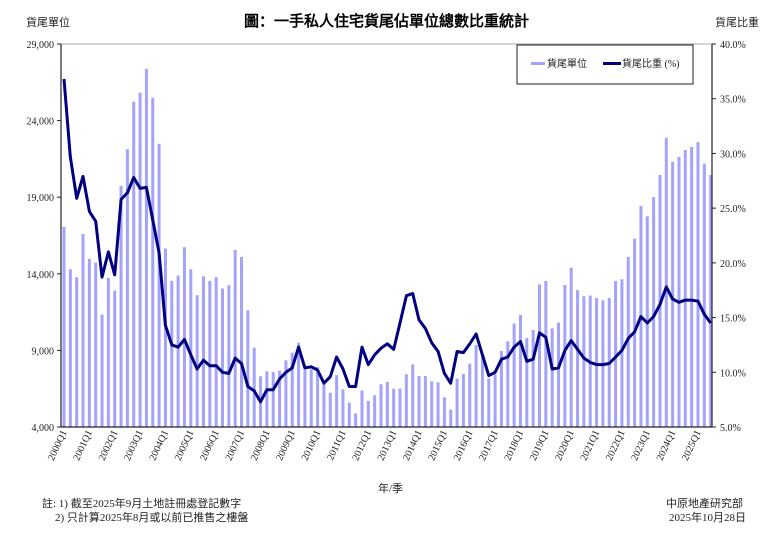 This screenshot has width=777, height=545. I want to click on x-tick-label: 2004Q1, so click(160, 446).